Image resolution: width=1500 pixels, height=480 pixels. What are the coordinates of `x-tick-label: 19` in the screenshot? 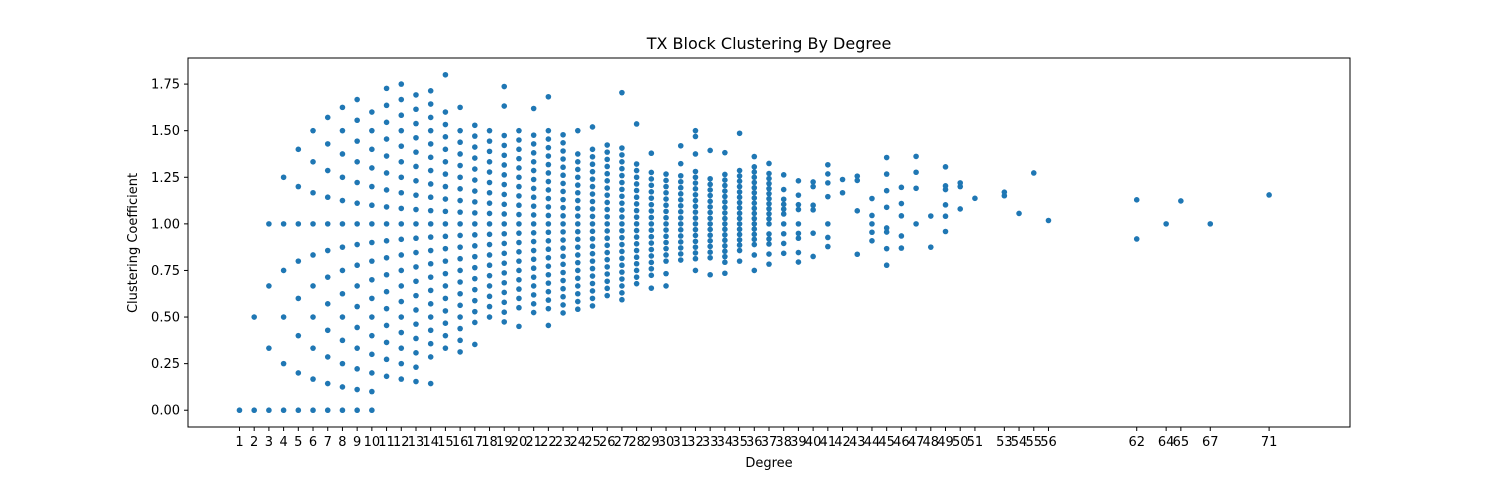 It's located at (504, 442).